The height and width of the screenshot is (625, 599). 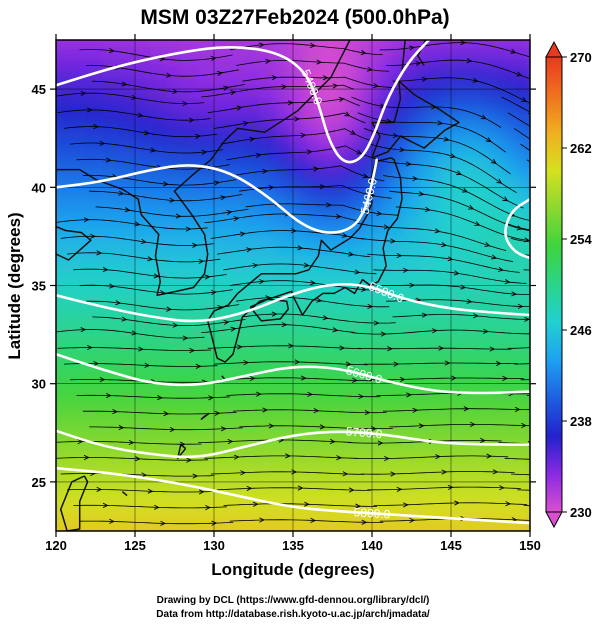 I want to click on contour-line, so click(x=217, y=196).